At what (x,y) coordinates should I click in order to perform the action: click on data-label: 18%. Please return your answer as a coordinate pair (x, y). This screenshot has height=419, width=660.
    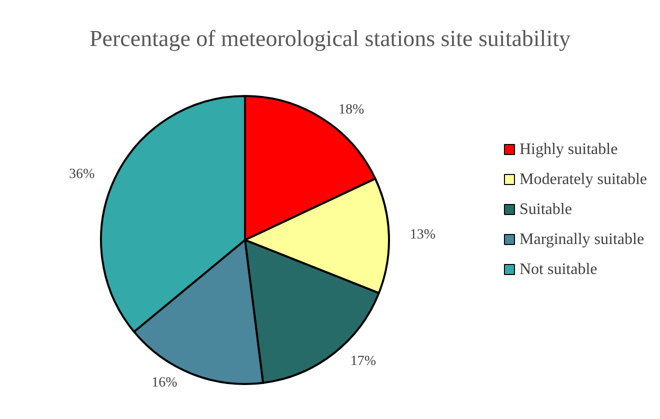
    Looking at the image, I should click on (351, 110).